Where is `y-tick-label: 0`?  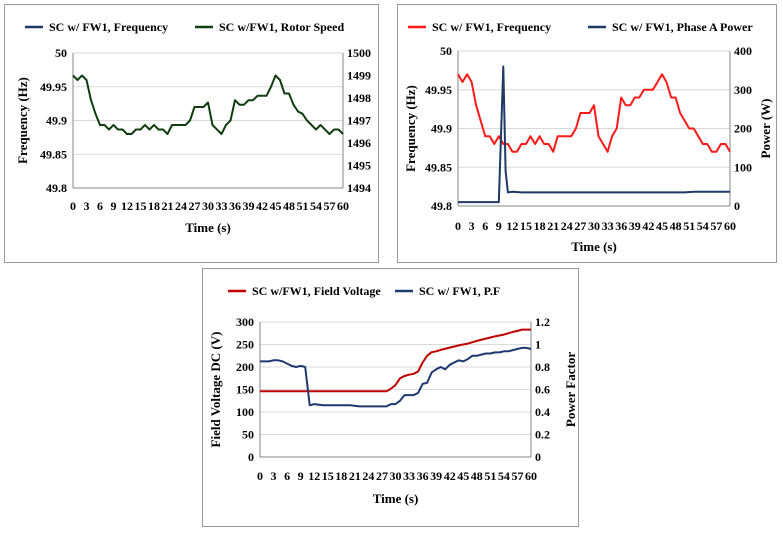
y-tick-label: 0 is located at coordinates (251, 457).